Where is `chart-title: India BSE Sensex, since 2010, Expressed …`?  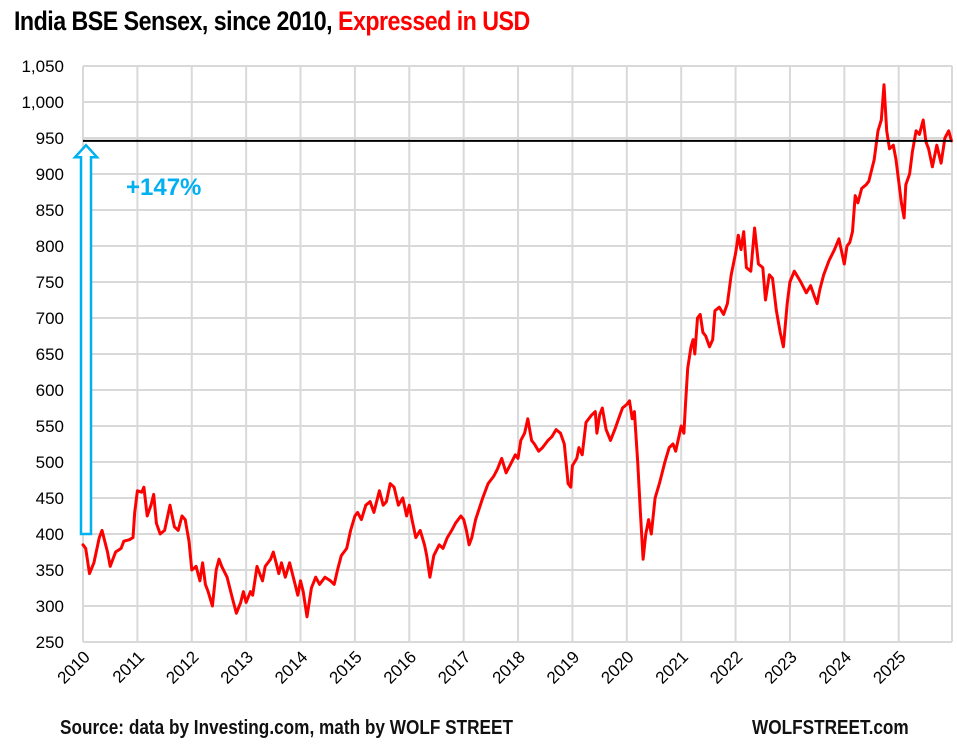 chart-title: India BSE Sensex, since 2010, Expressed … is located at coordinates (272, 21).